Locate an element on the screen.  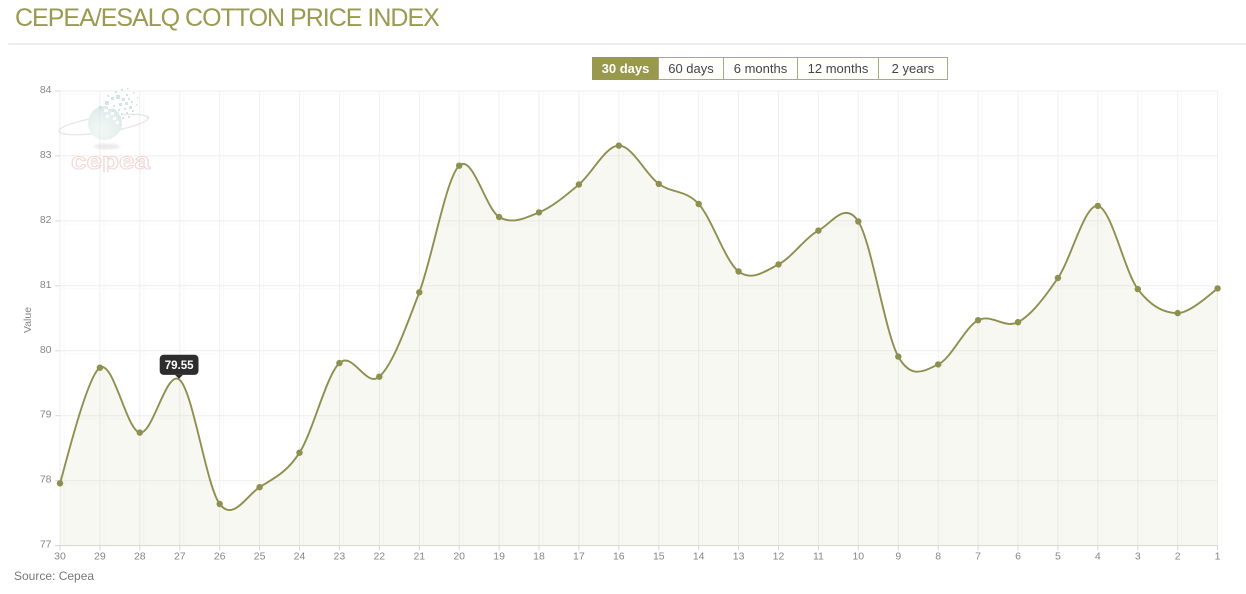
svg-text: 13 is located at coordinates (739, 557).